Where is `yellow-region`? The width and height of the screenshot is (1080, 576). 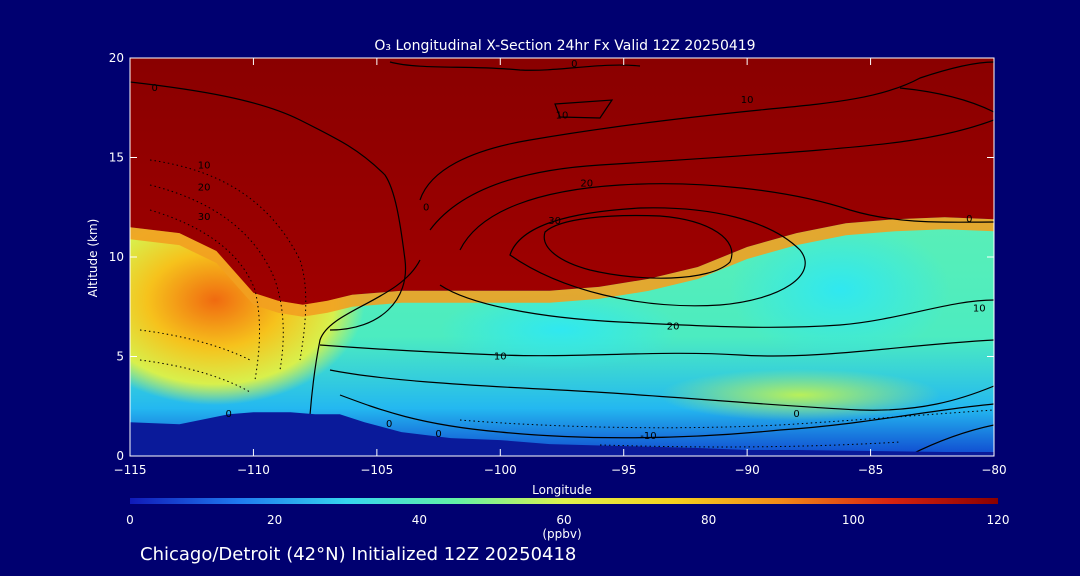
yellow-region is located at coordinates (800, 395).